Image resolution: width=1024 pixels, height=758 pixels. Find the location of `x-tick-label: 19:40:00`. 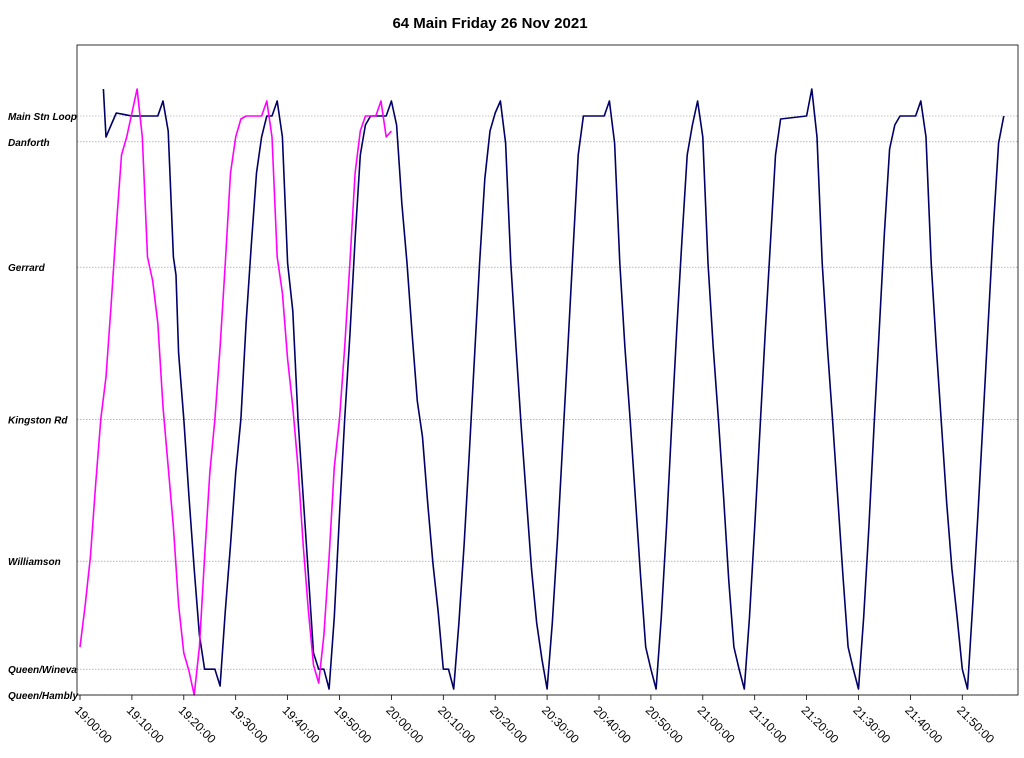

x-tick-label: 19:40:00 is located at coordinates (300, 724).